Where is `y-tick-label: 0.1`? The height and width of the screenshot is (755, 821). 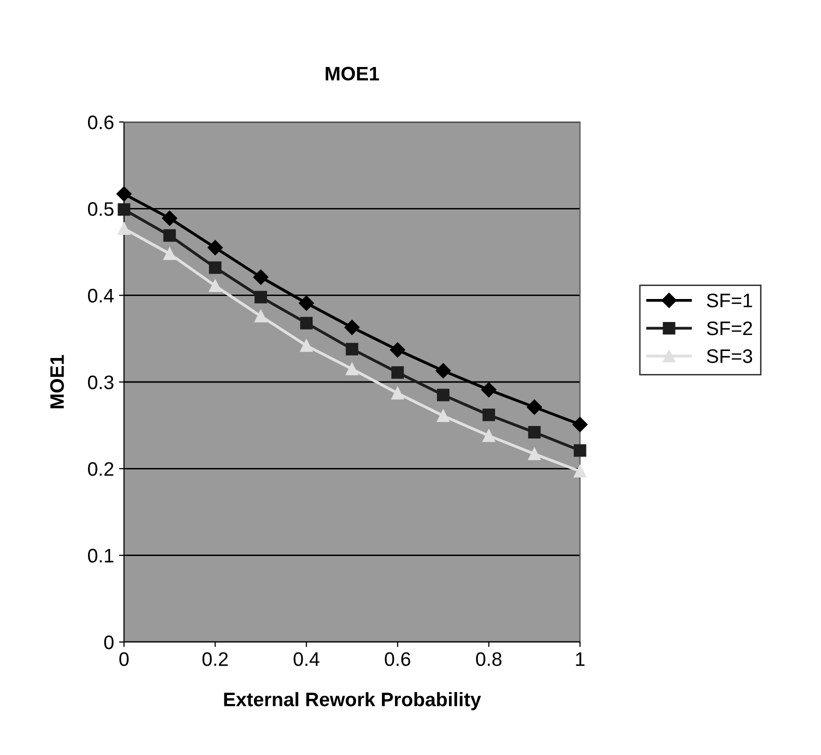
y-tick-label: 0.1 is located at coordinates (101, 555).